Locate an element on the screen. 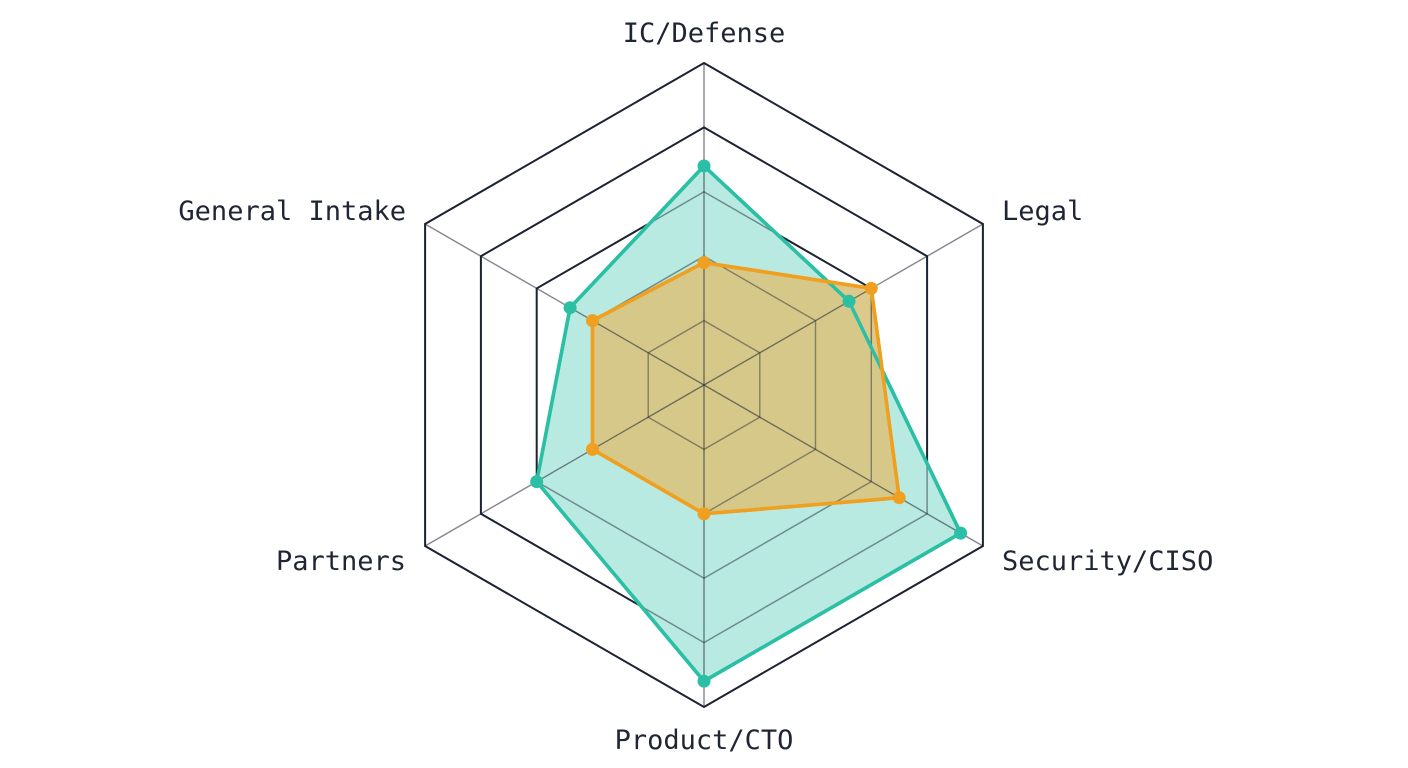 The image size is (1408, 768). axis-label-security-ciso: Security/CISO is located at coordinates (1107, 561).